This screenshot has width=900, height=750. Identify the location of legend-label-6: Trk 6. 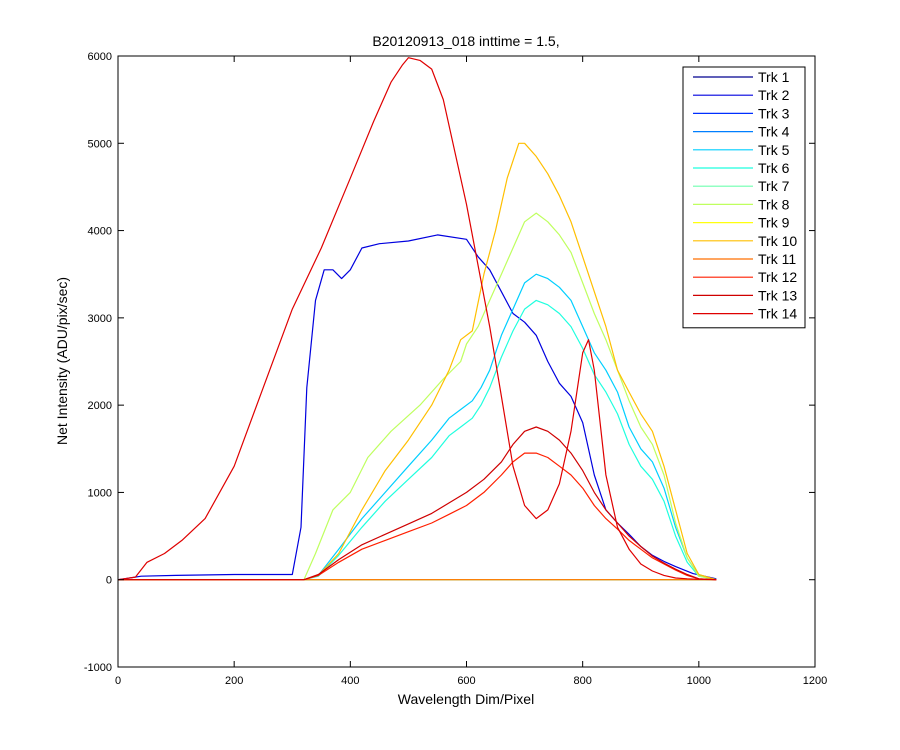
(774, 168).